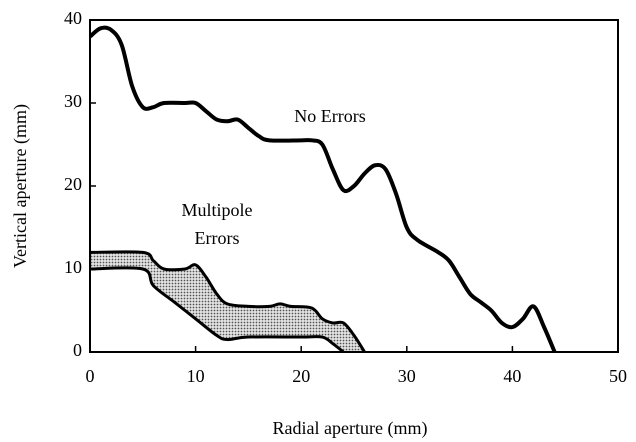  Describe the element at coordinates (73, 267) in the screenshot. I see `y-tick-label: 10` at that location.